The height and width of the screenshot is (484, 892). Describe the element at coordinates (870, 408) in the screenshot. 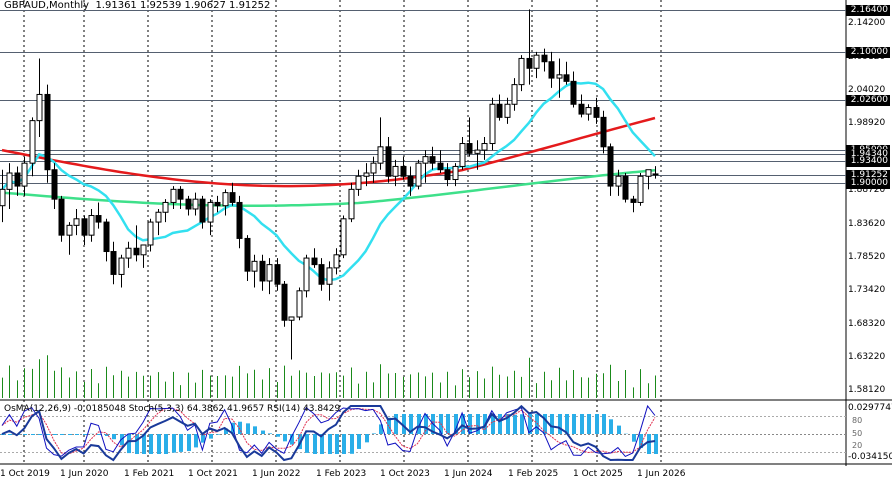

I see `osc-axis-label: 0.0297747` at that location.